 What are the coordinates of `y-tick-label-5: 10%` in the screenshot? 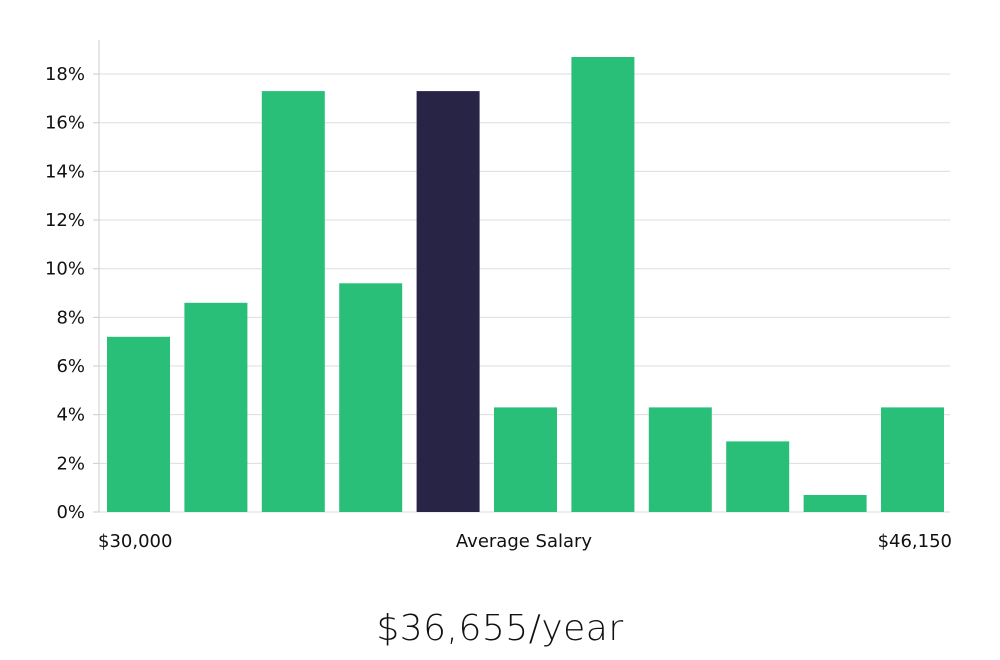 It's located at (65, 269).